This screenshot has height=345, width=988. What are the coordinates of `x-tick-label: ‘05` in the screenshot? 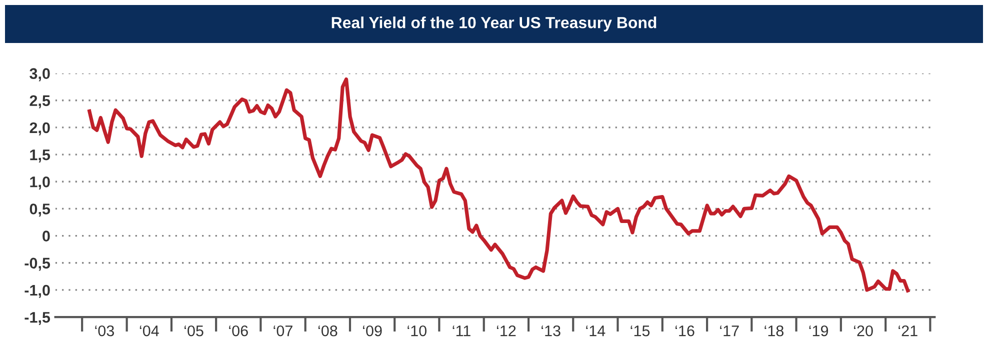 It's located at (194, 330).